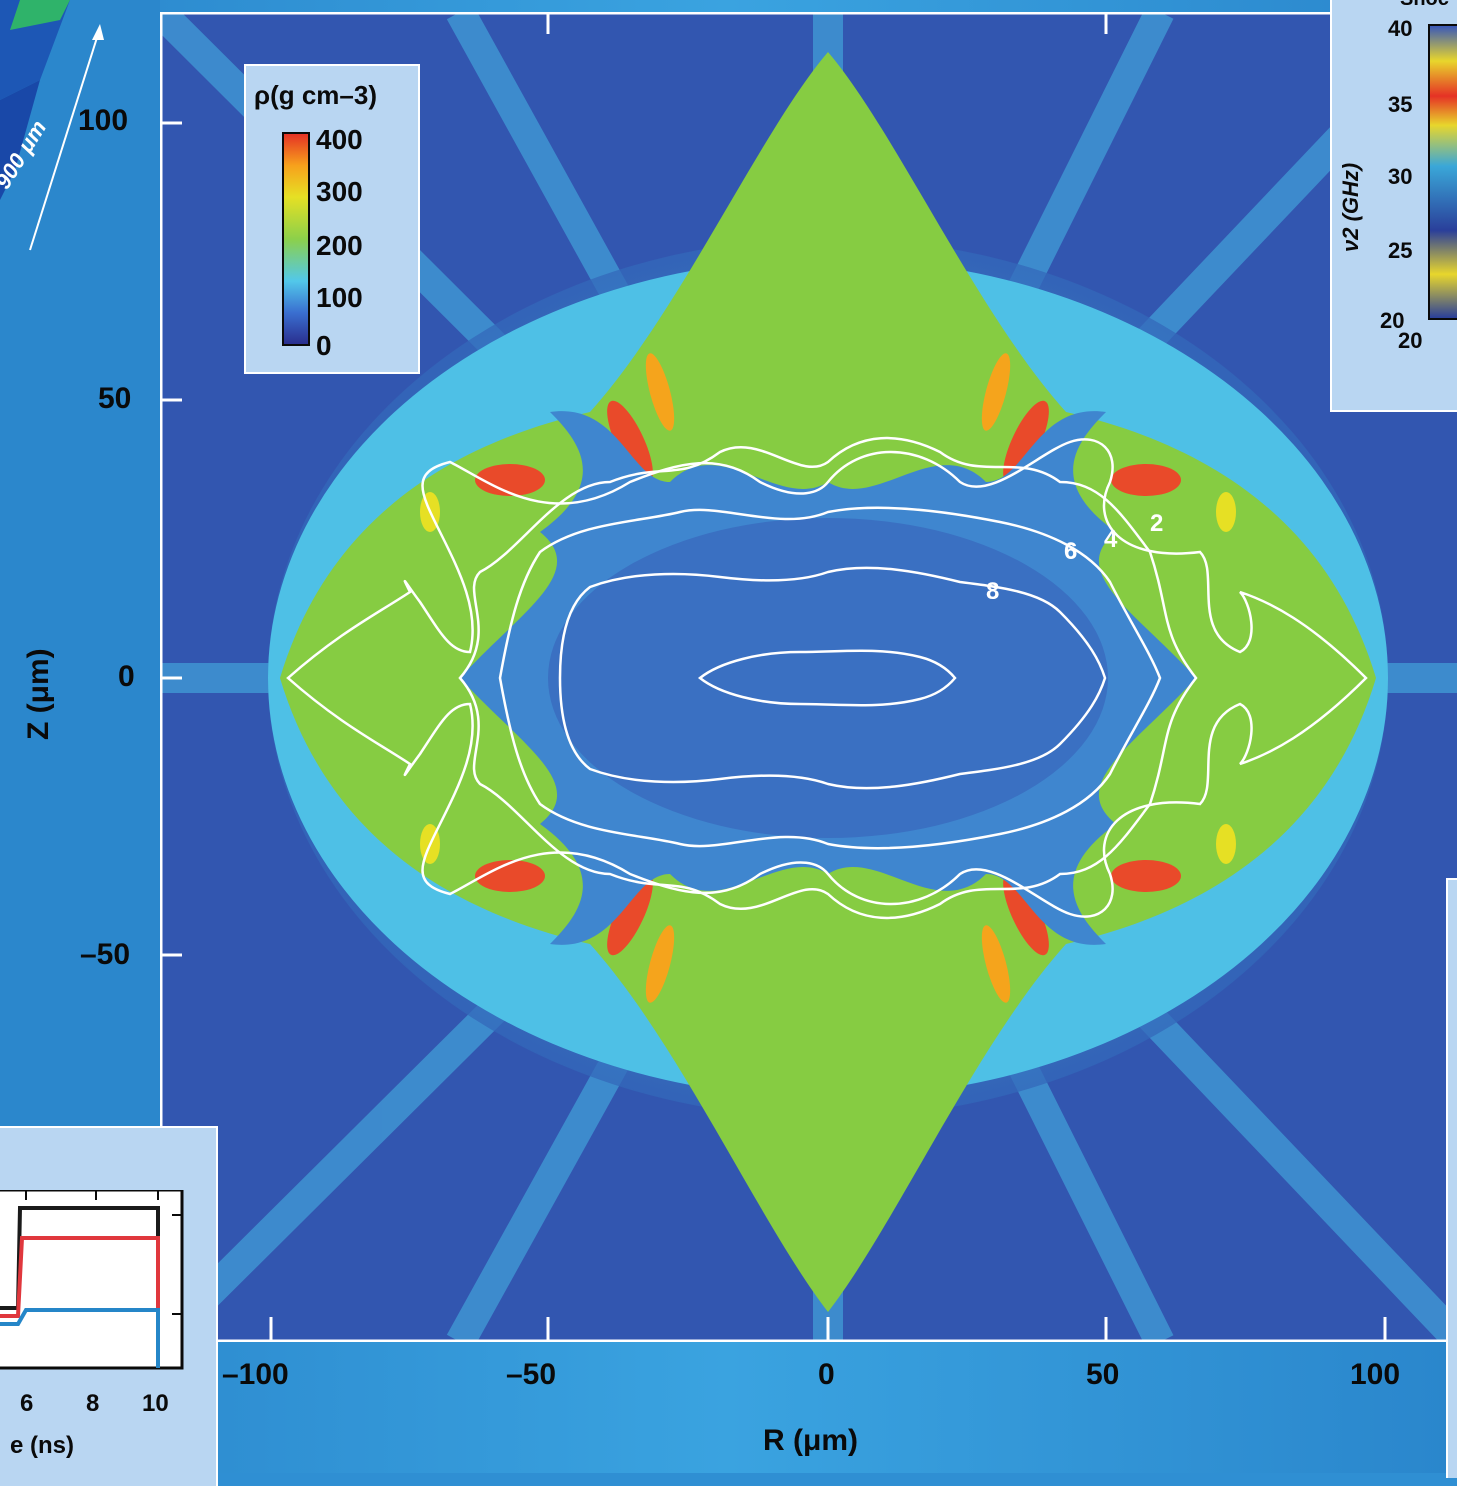  Describe the element at coordinates (1392, 320) in the screenshot. I see `inset-y-tick: 20` at that location.